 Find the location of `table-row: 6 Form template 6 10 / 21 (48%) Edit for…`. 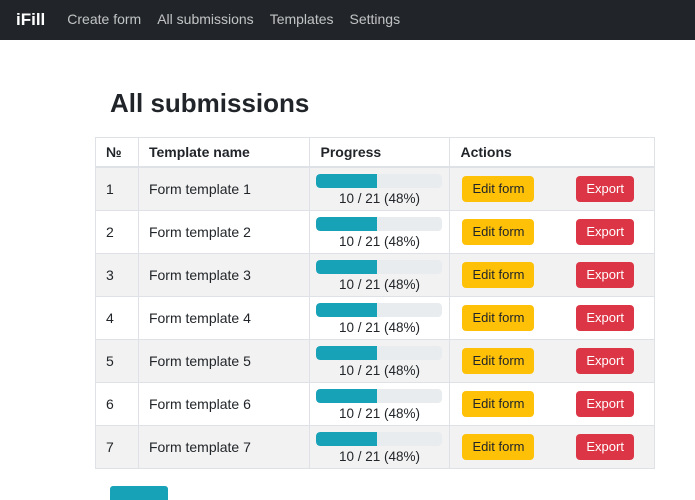

table-row: 6 Form template 6 10 / 21 (48%) Edit for… is located at coordinates (375, 404).